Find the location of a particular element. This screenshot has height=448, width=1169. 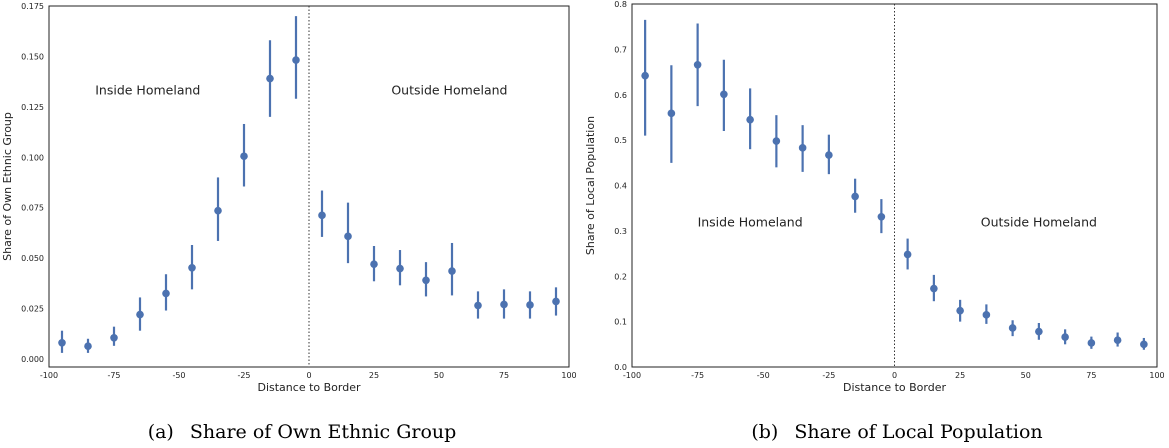

y-tick-label: 0.5 is located at coordinates (620, 140).